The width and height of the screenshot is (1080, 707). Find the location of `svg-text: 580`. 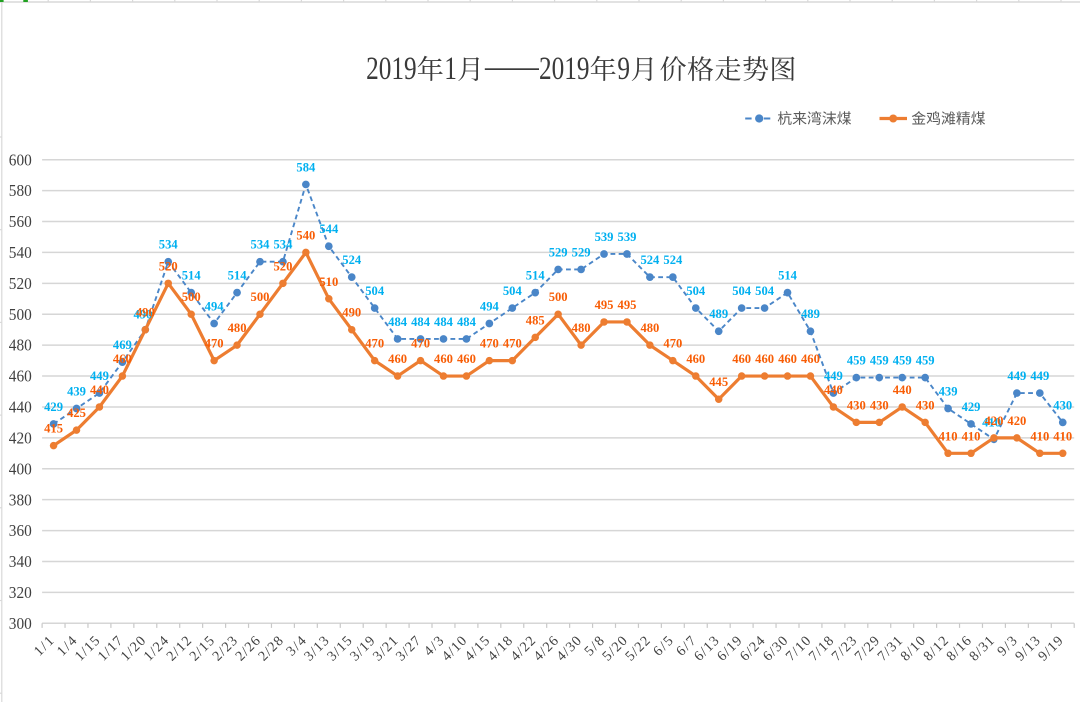

svg-text: 580 is located at coordinates (20, 190).